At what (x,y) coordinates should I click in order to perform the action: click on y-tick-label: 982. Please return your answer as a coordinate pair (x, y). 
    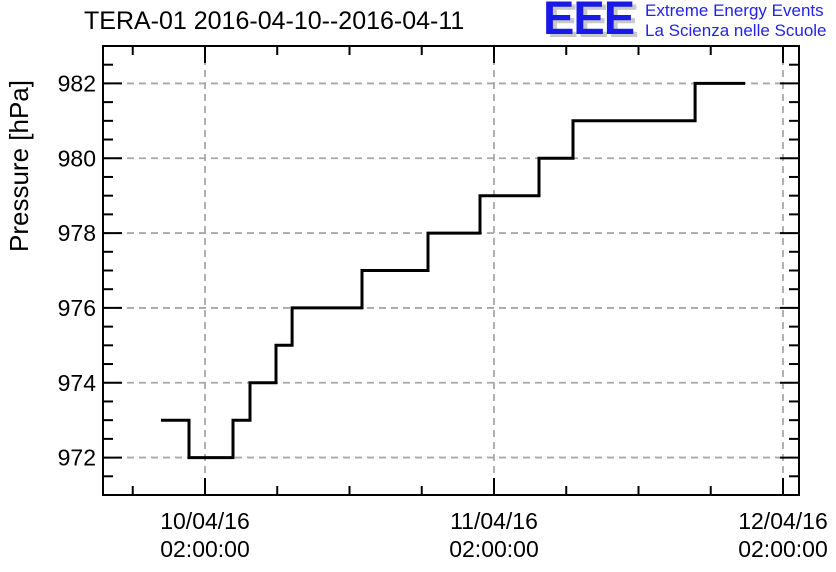
    Looking at the image, I should click on (77, 83).